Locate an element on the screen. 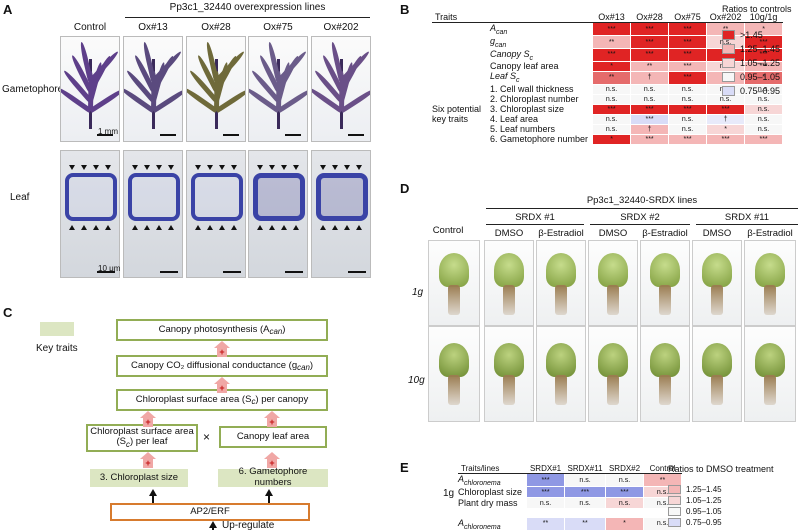 The height and width of the screenshot is (531, 800). srdx-significance-cell: n.s. is located at coordinates (625, 505).